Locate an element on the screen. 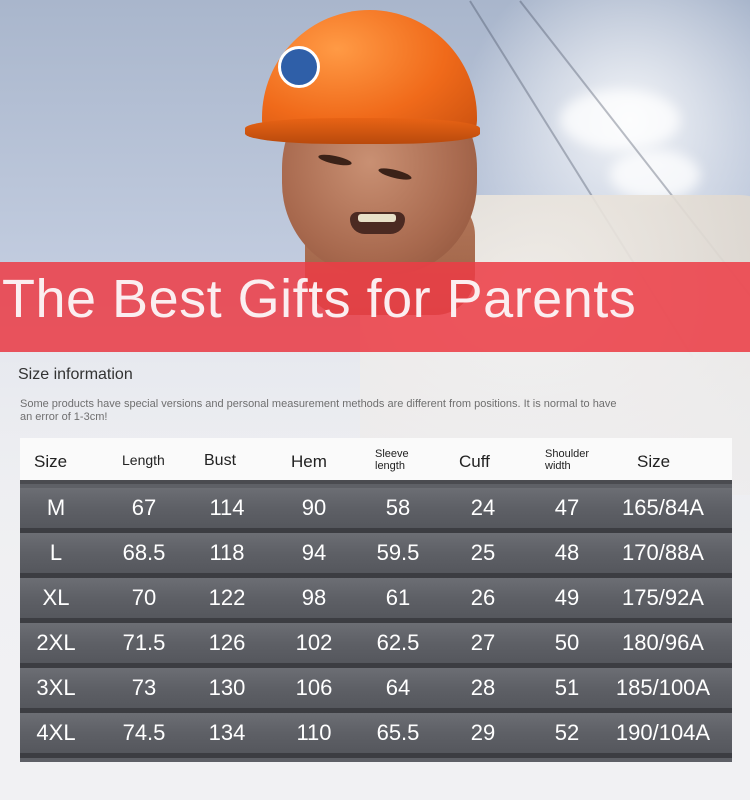 The width and height of the screenshot is (750, 800). cell-bust: 118 is located at coordinates (227, 552).